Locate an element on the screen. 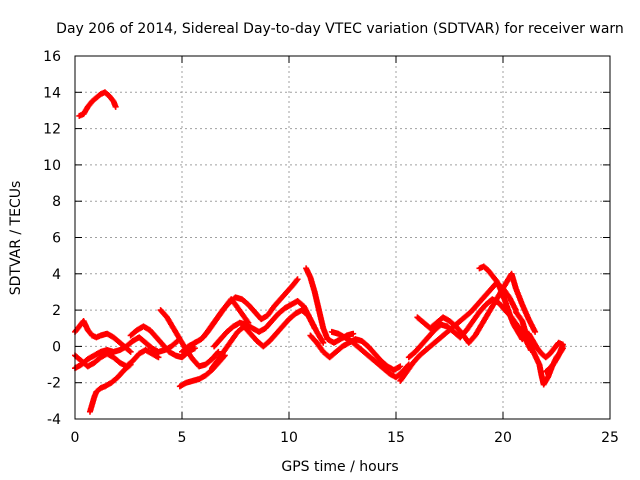 The width and height of the screenshot is (640, 480). series-arc-early-high is located at coordinates (97, 104).